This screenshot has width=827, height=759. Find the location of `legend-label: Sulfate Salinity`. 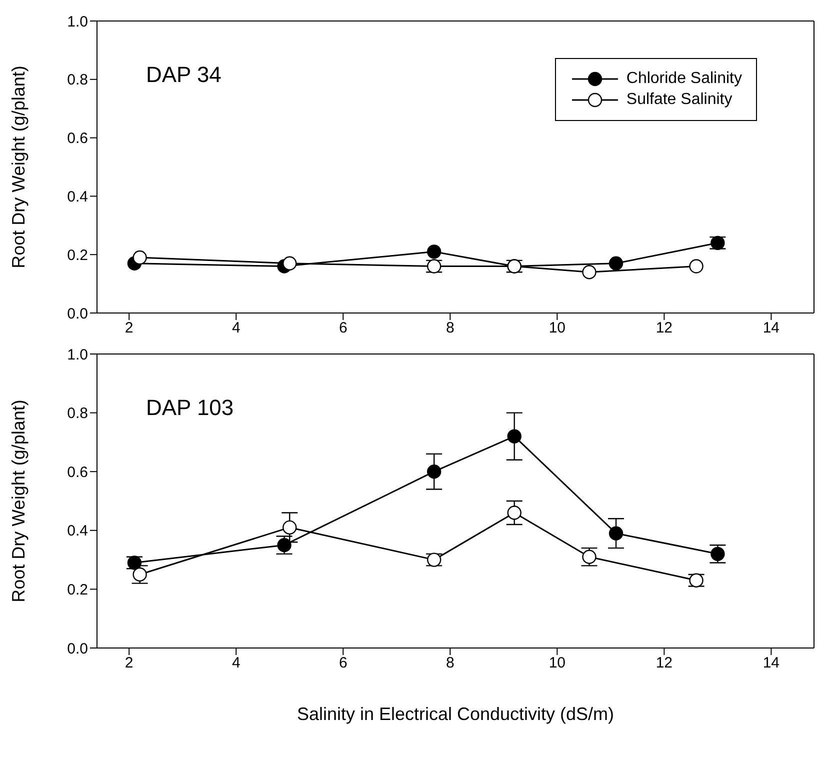

legend-label: Sulfate Salinity is located at coordinates (679, 100).